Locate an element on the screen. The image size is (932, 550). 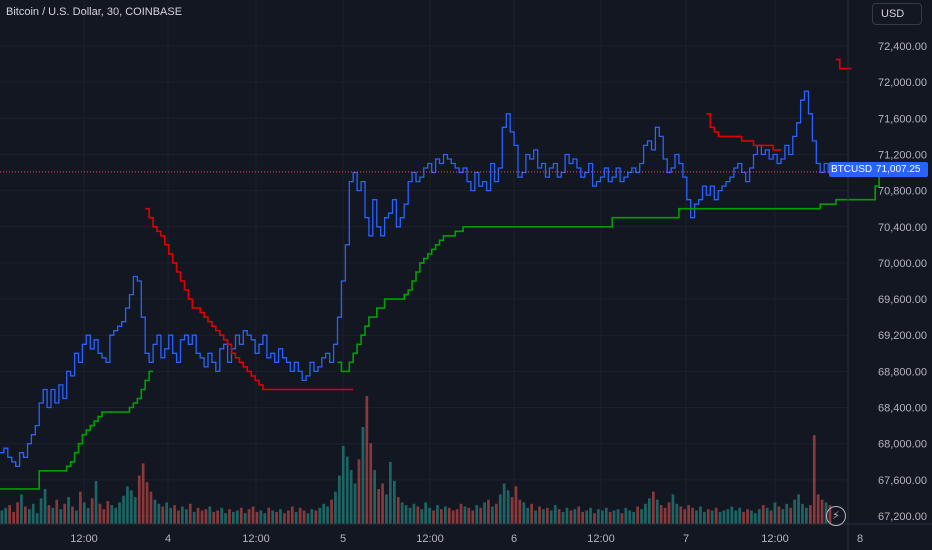
lightning-icon: ⚡︎ is located at coordinates (836, 516).